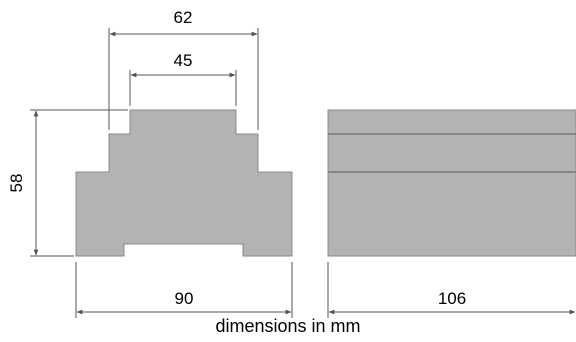  Describe the element at coordinates (183, 60) in the screenshot. I see `dimension-label-top-inner: 45` at that location.